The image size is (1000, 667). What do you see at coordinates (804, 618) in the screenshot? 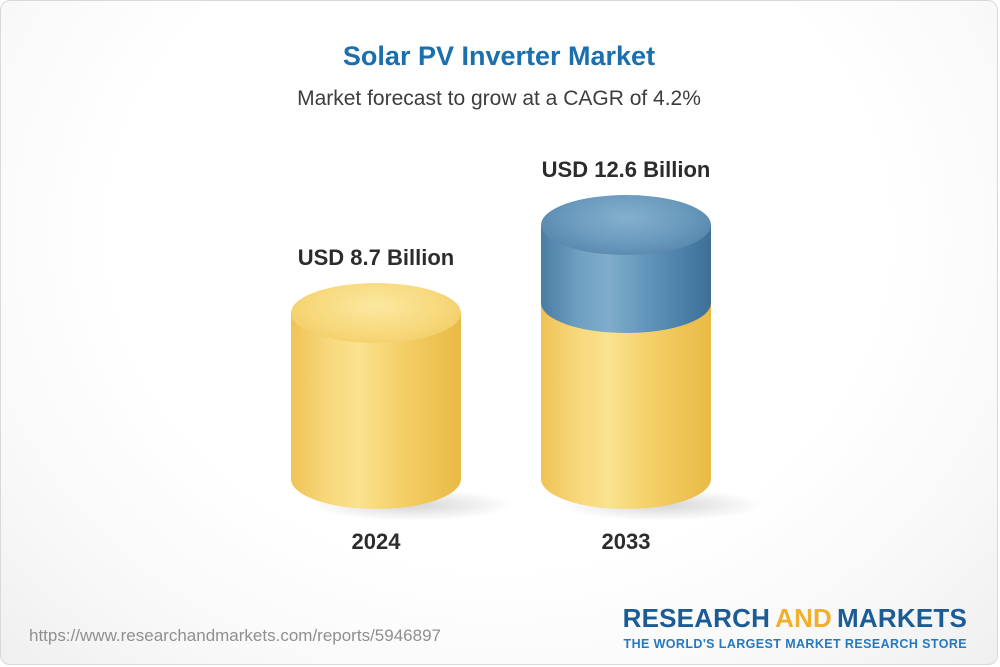
I see `logo-word-and: AND` at bounding box center [804, 618].